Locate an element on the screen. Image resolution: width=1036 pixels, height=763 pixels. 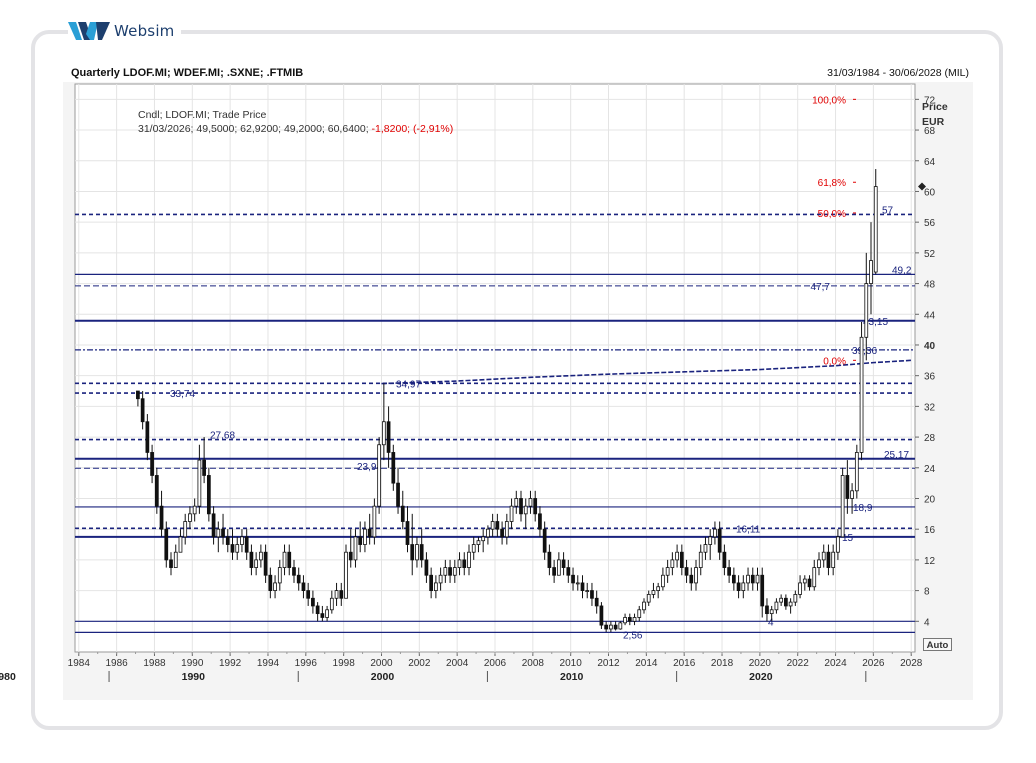
y-tick-label: 56 is located at coordinates (930, 223).